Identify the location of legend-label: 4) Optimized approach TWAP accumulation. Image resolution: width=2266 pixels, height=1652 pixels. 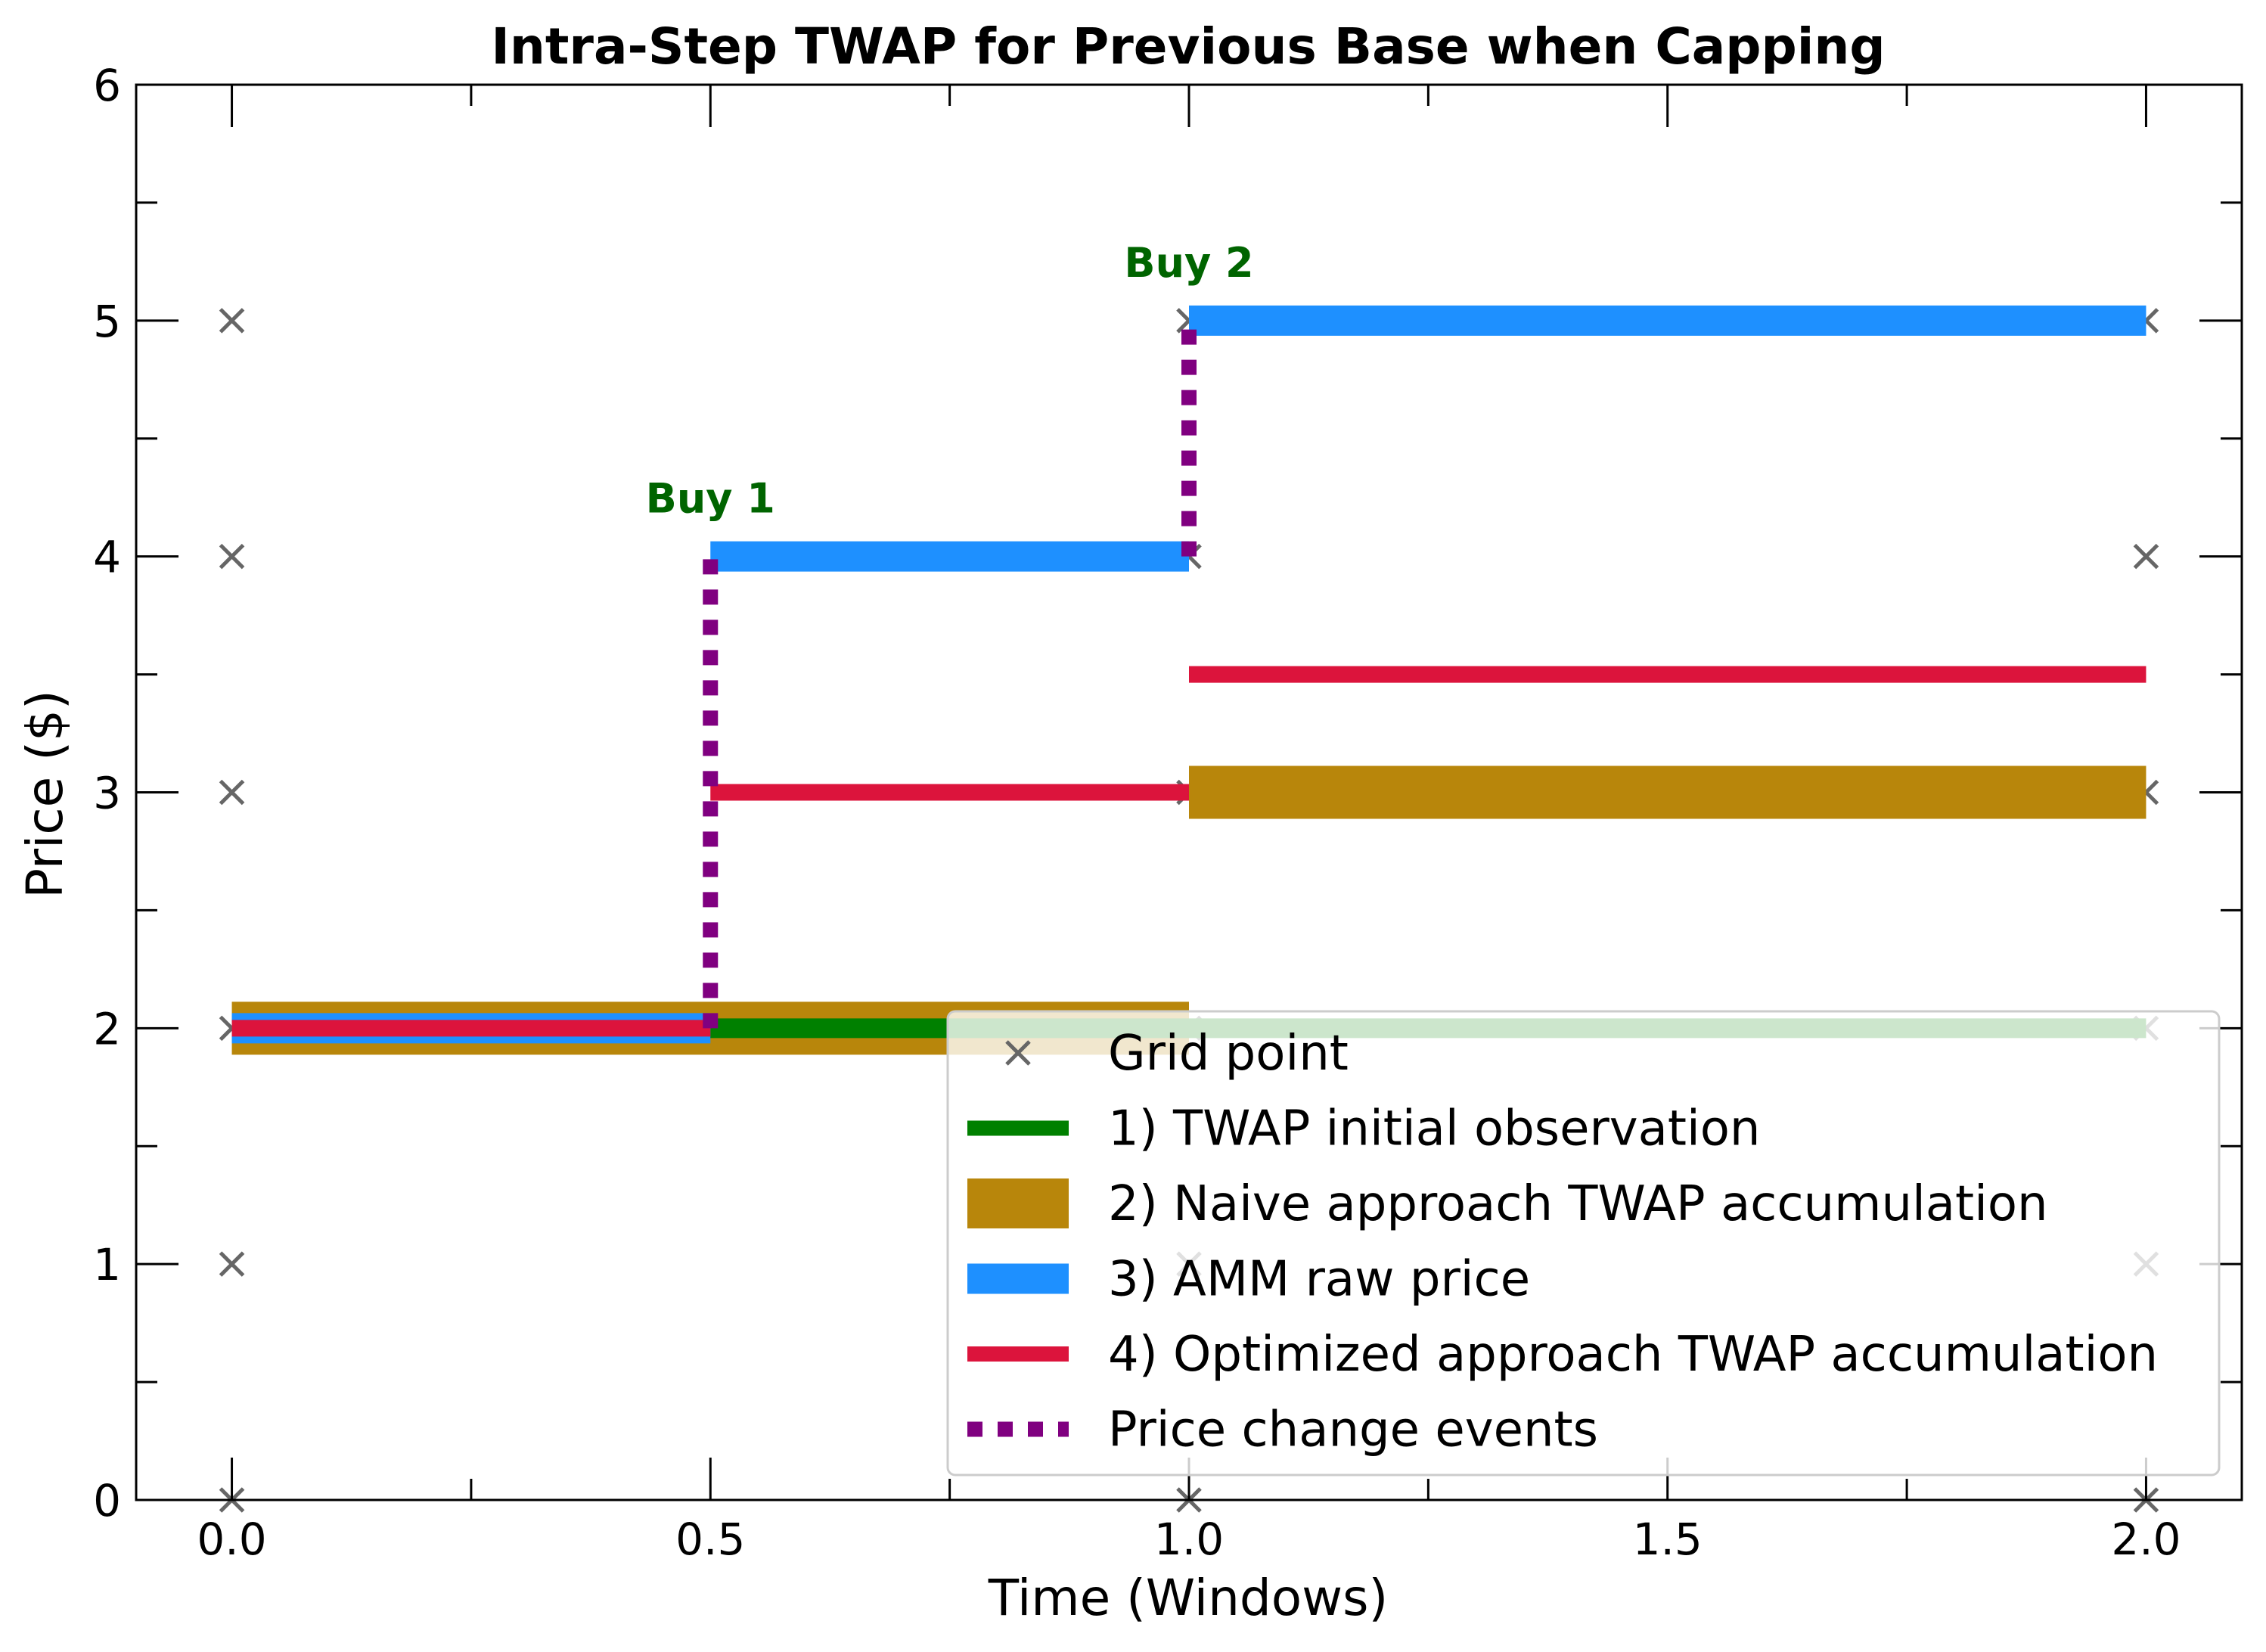
(1633, 1355).